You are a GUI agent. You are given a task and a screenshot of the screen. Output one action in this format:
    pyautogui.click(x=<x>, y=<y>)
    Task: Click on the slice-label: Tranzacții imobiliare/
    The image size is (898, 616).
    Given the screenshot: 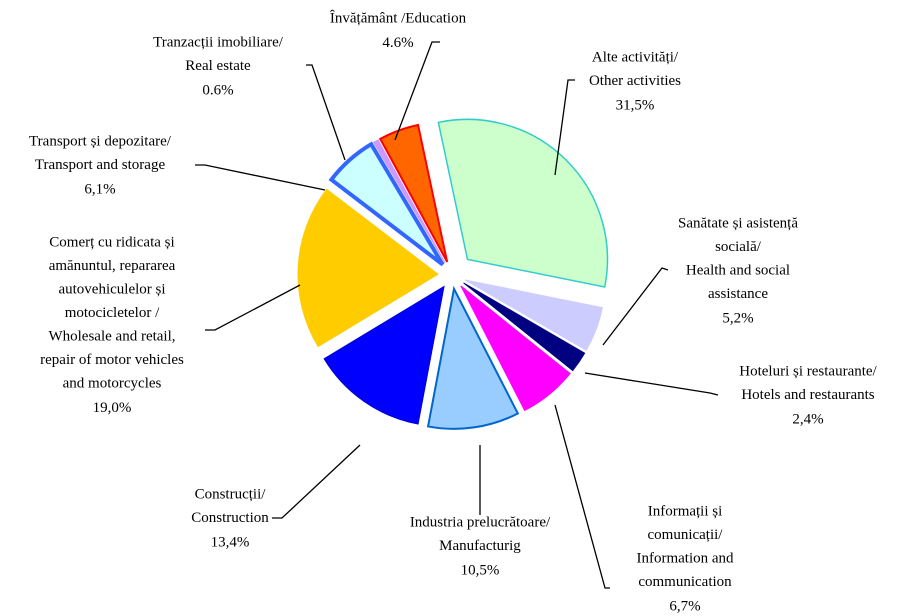 What is the action you would take?
    pyautogui.click(x=218, y=42)
    